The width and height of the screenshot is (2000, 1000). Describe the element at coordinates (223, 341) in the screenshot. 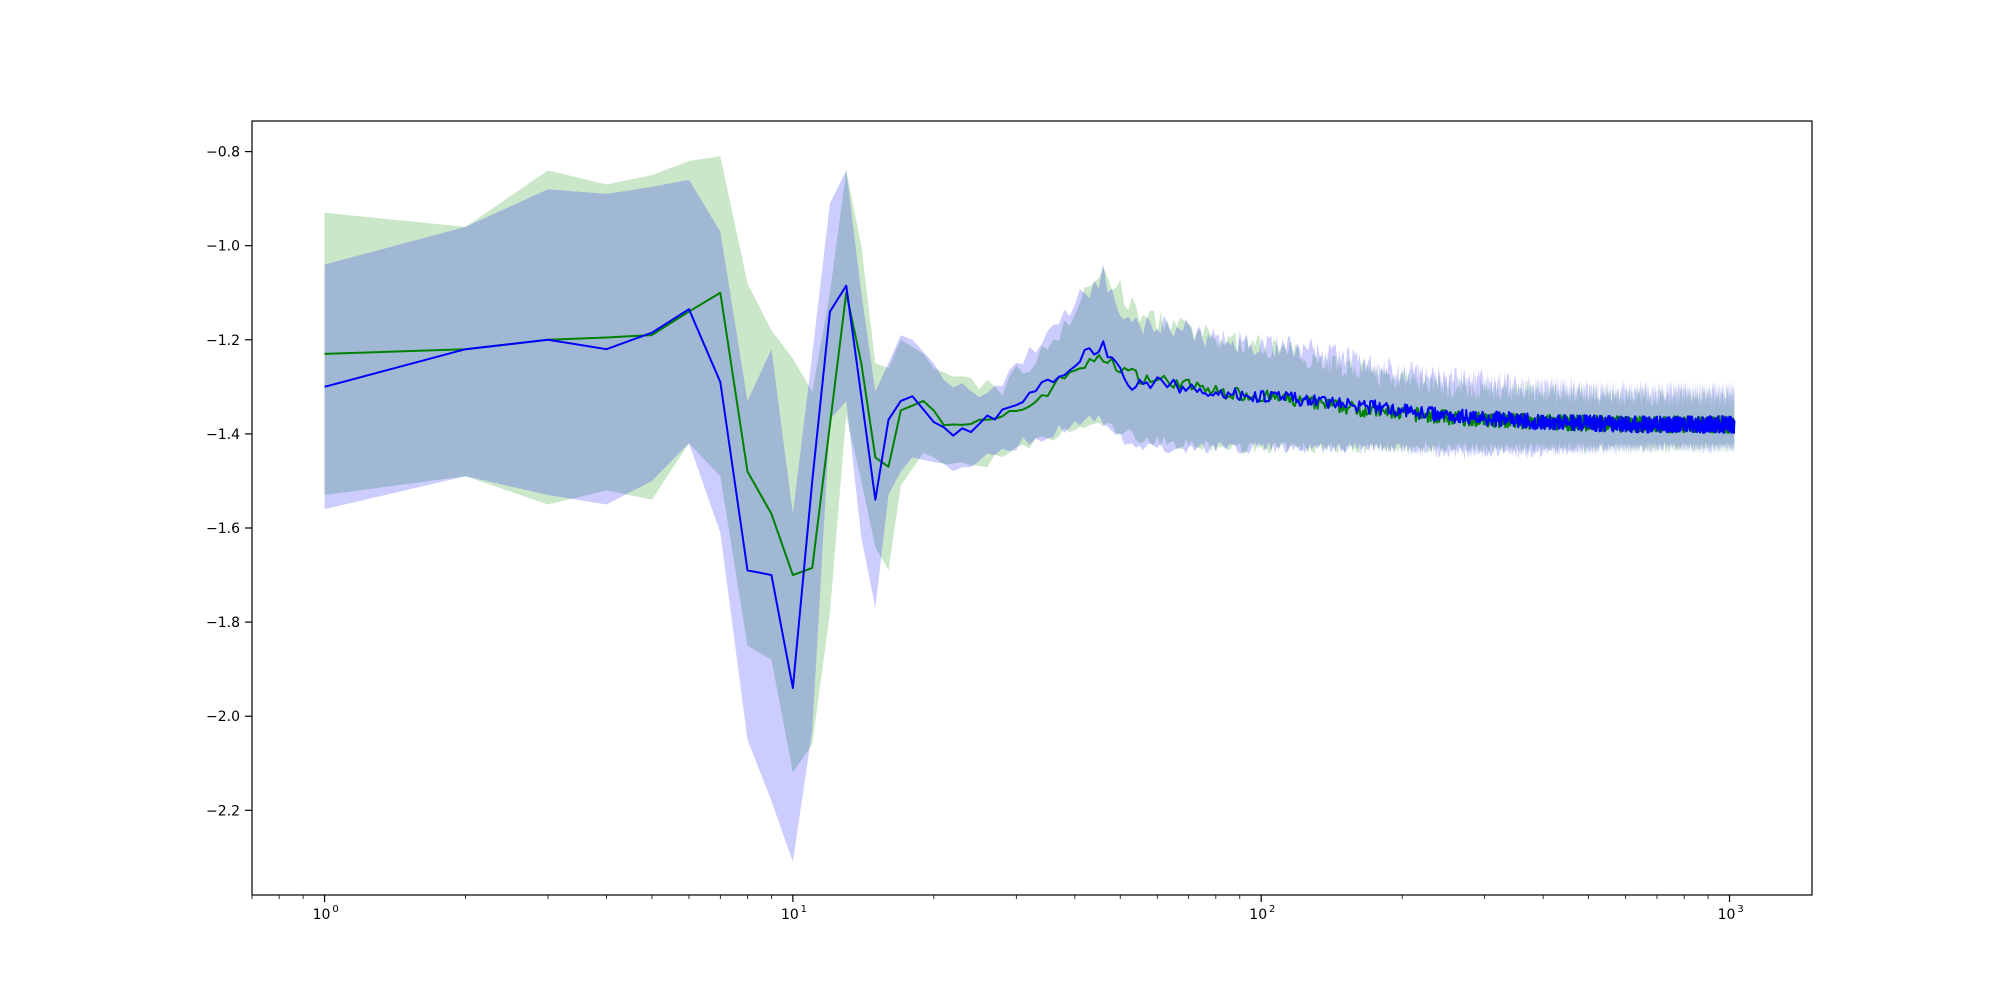

I see `y-tick-label: −1.2` at that location.